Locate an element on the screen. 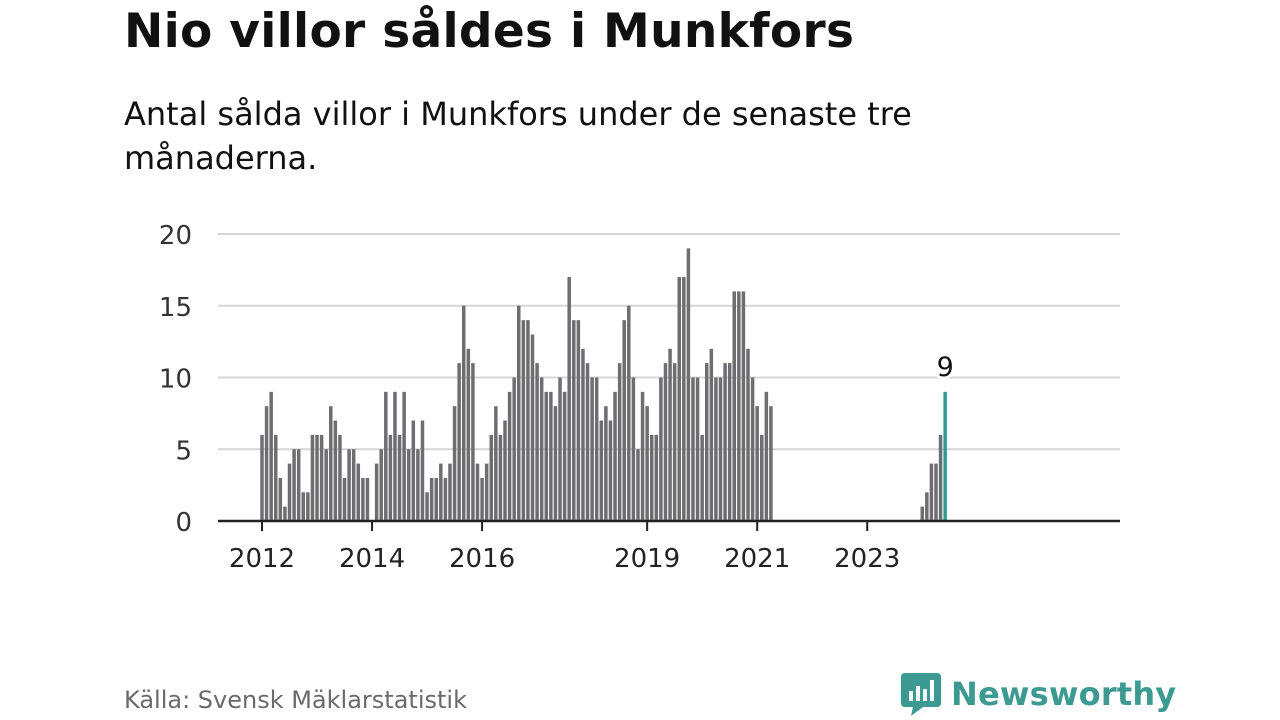  newsworthy-logo: Newsworthy is located at coordinates (1038, 694).